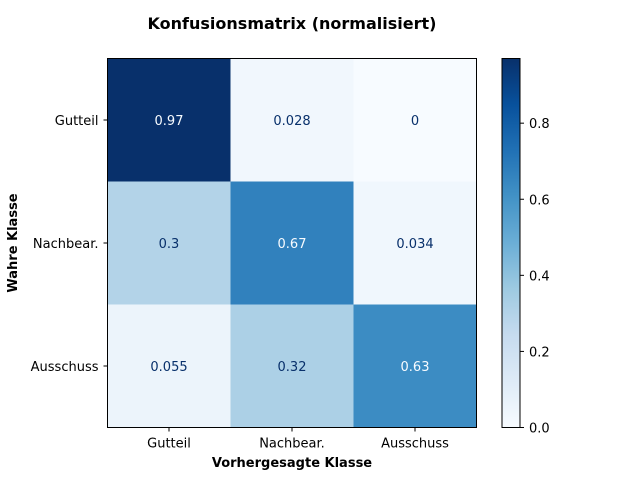 The width and height of the screenshot is (640, 480). I want to click on colorbar-tick-label: 0.4, so click(539, 276).